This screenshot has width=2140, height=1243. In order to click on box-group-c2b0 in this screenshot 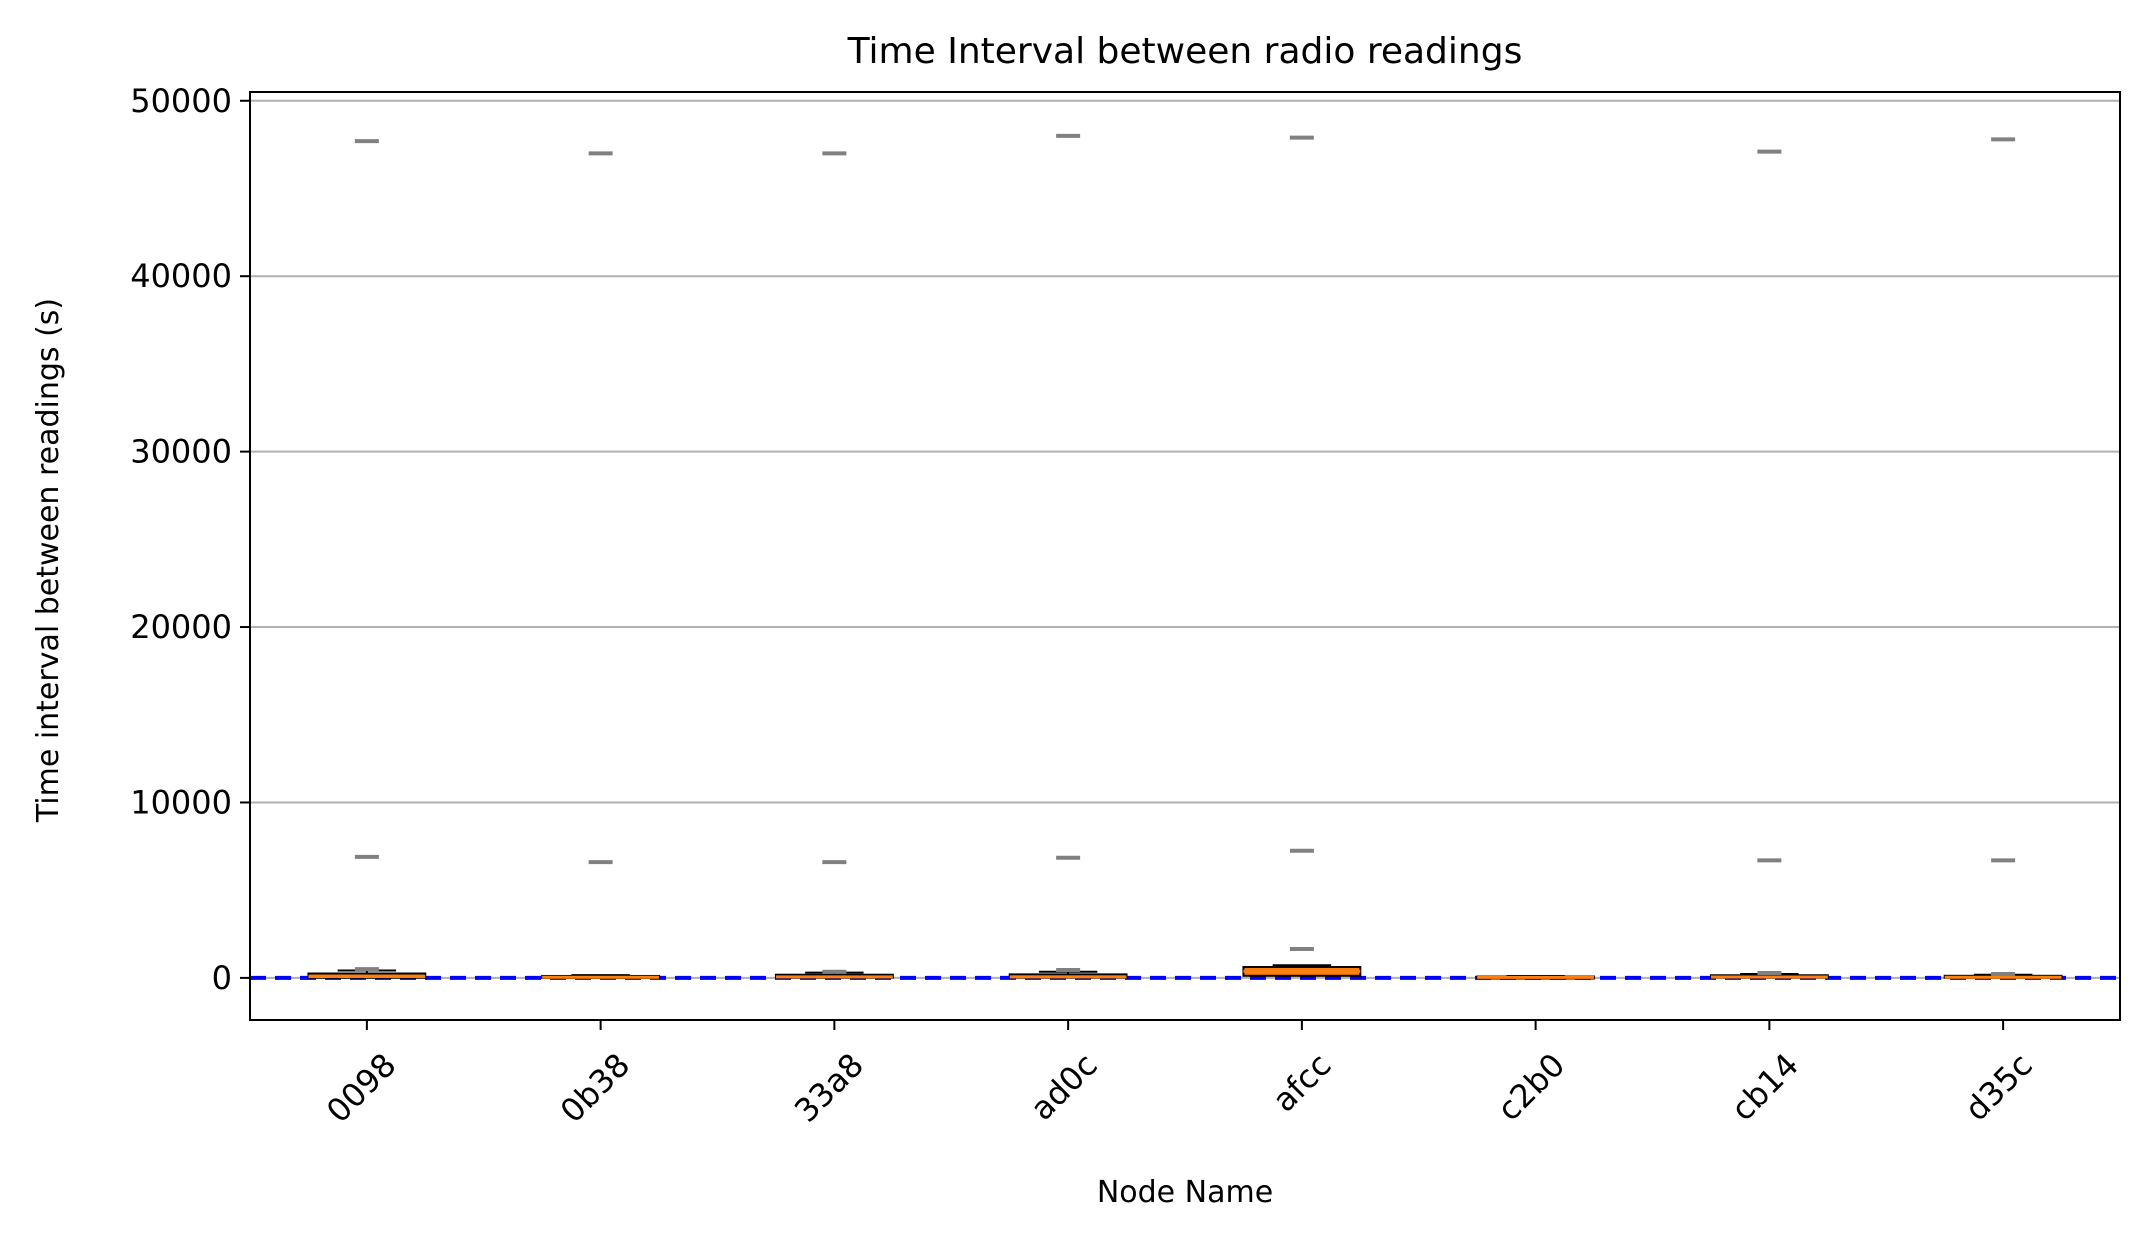, I will do `click(1536, 977)`.